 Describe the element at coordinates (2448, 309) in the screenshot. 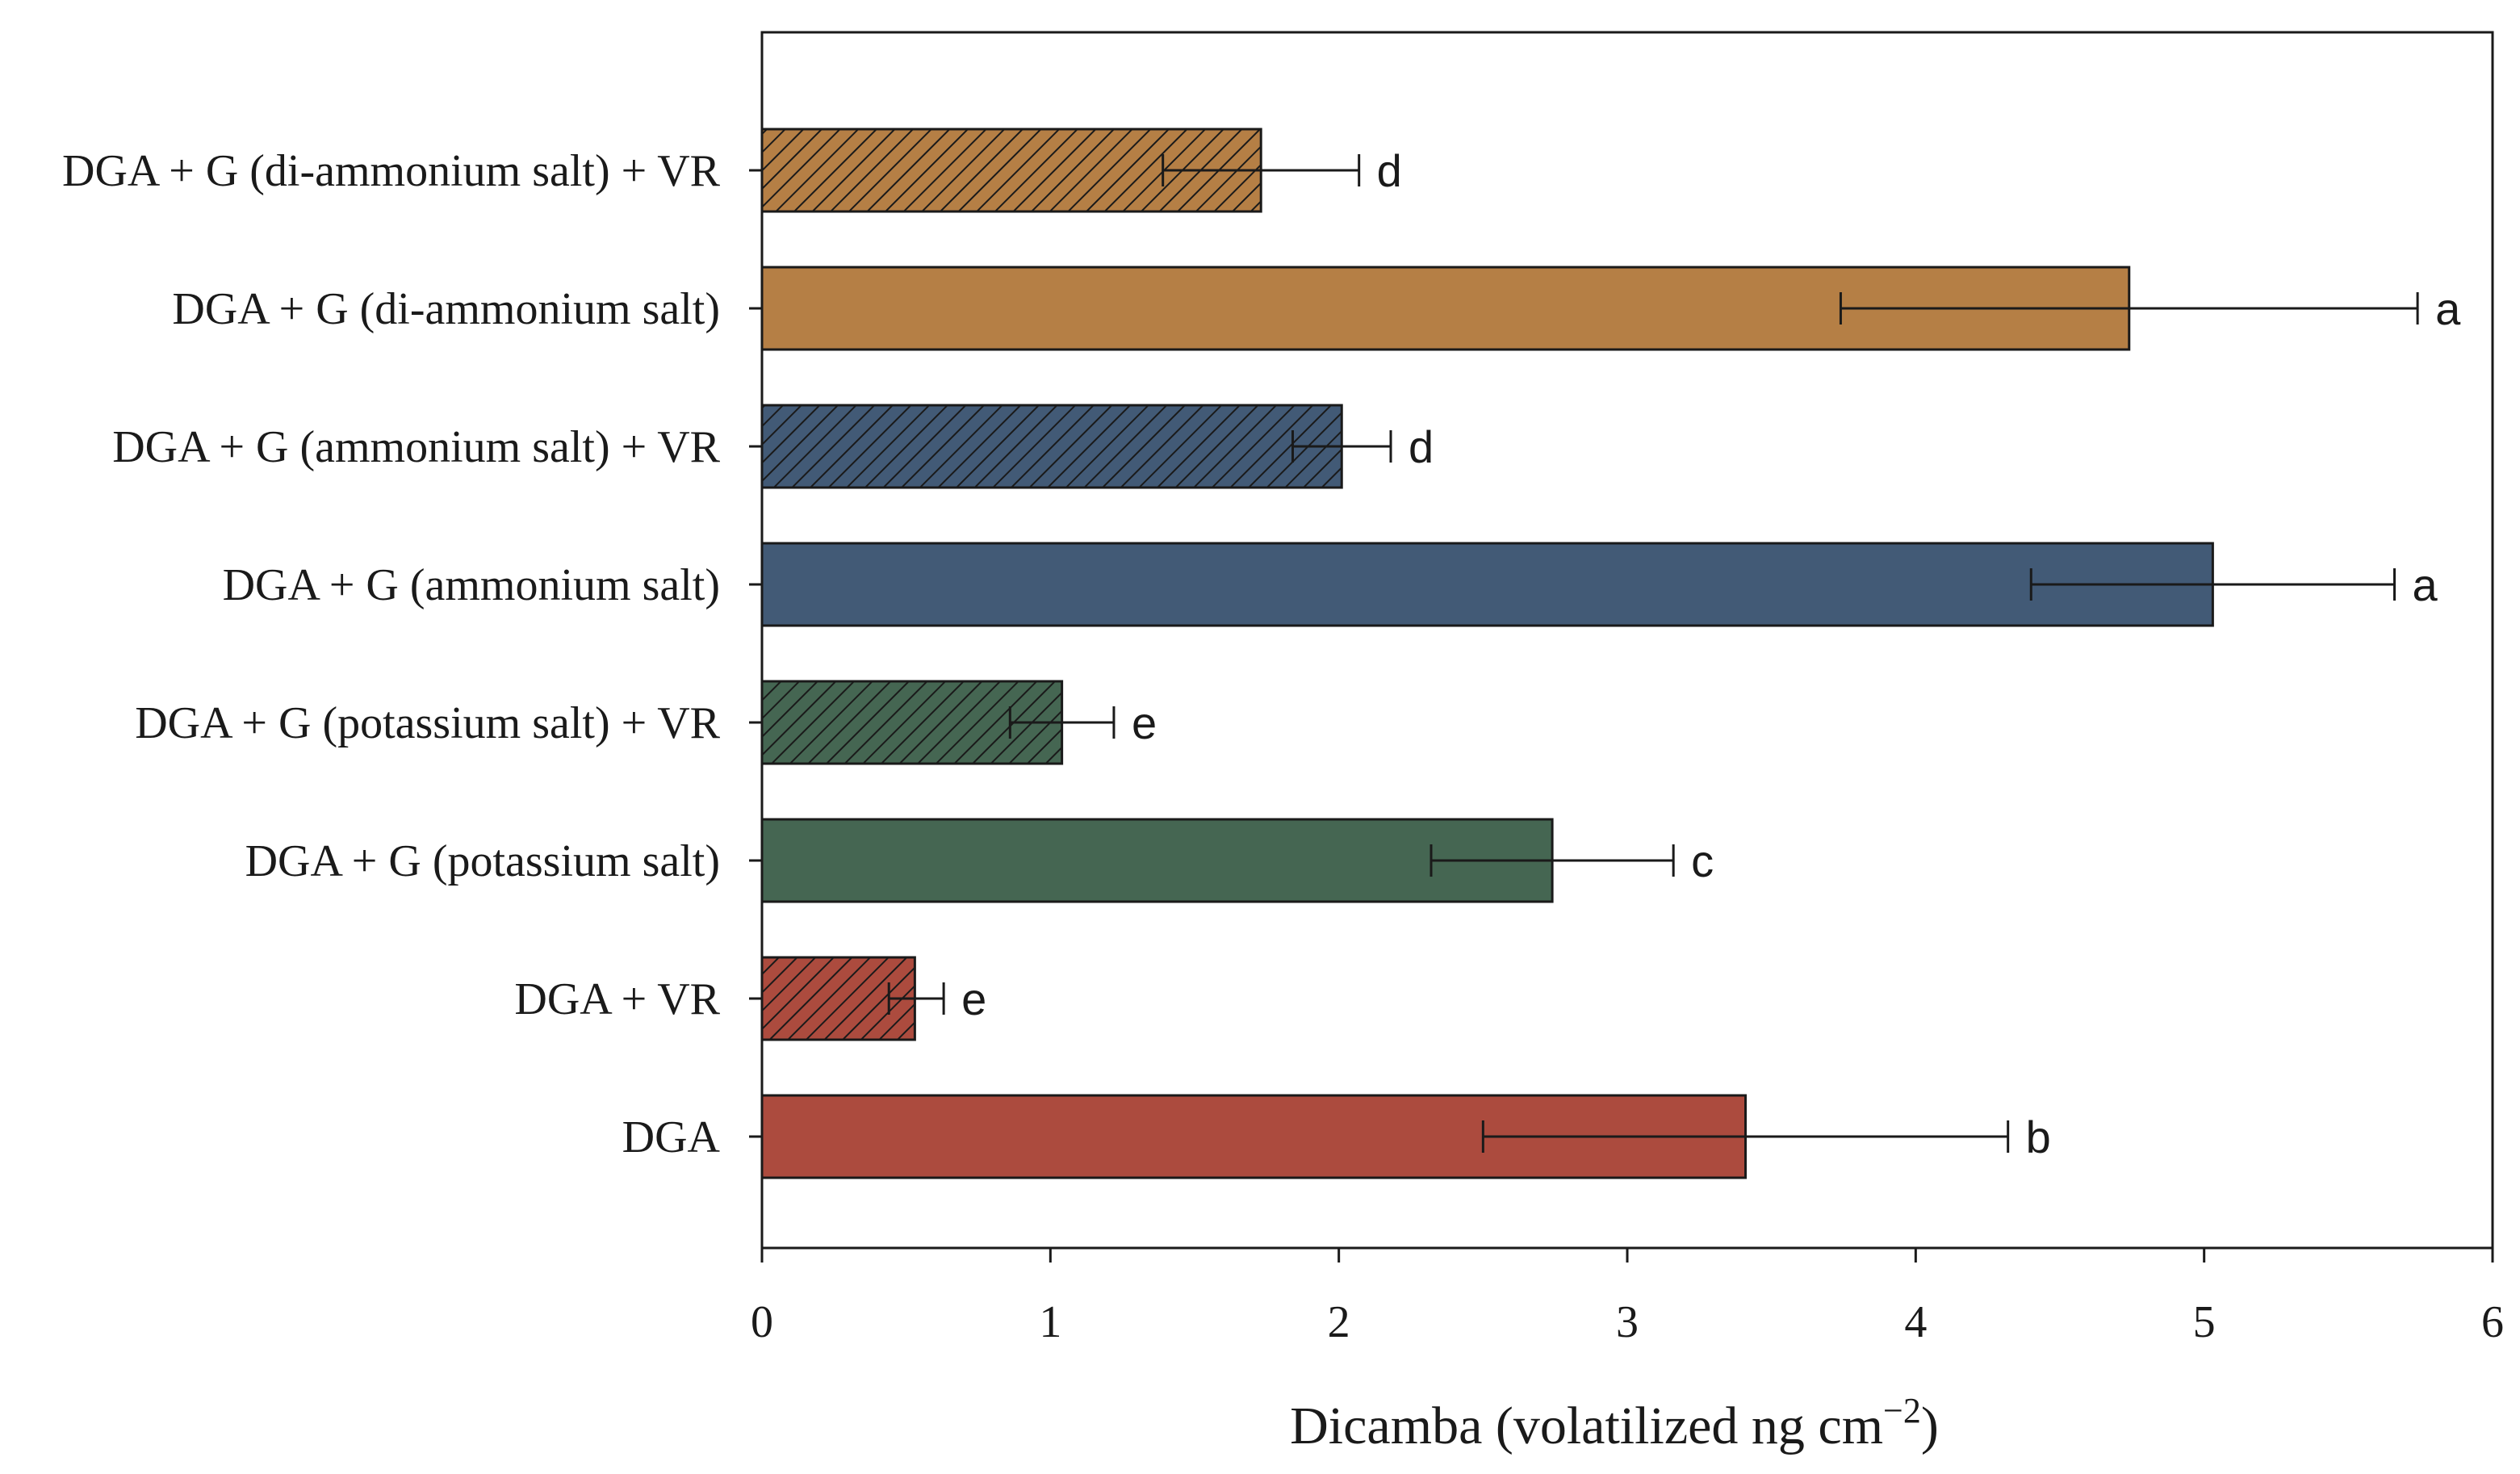

I see `significance-label-2: a` at that location.